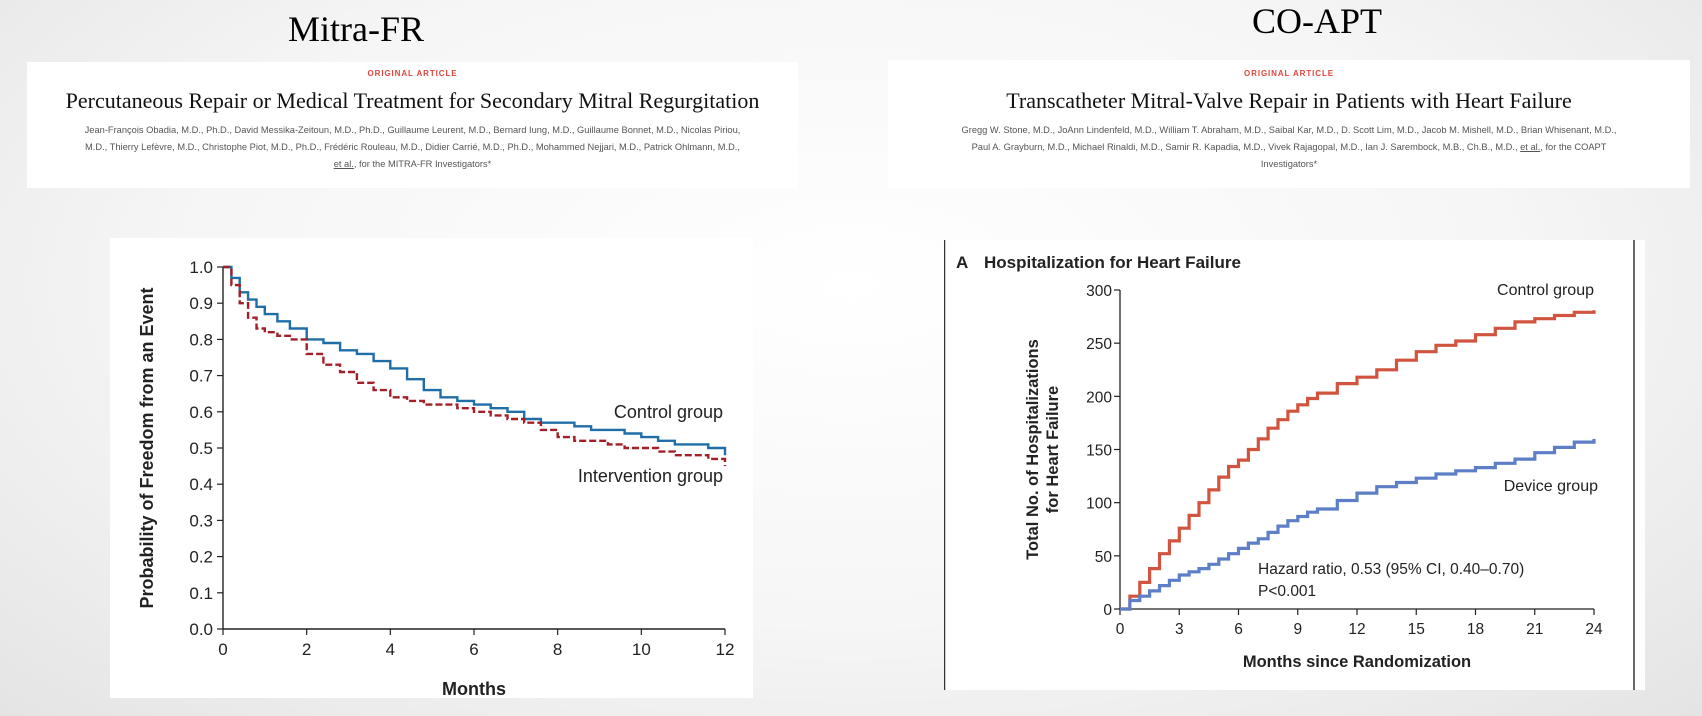 This screenshot has width=1702, height=716. I want to click on authors-line: Investigators*, so click(1289, 164).